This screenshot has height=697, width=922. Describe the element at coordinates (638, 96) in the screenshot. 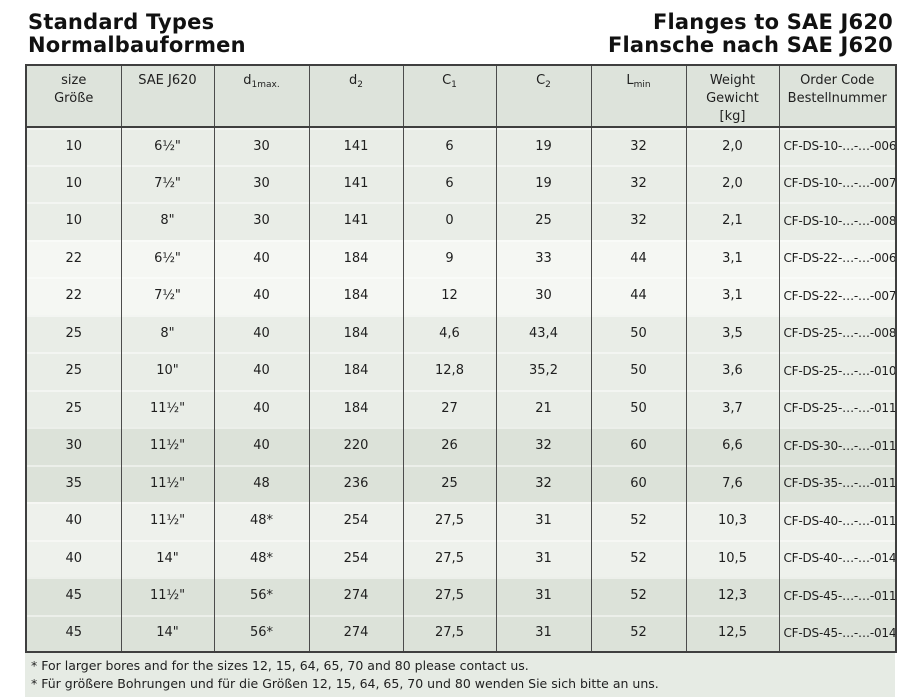

I see `column-header: Lmin` at that location.